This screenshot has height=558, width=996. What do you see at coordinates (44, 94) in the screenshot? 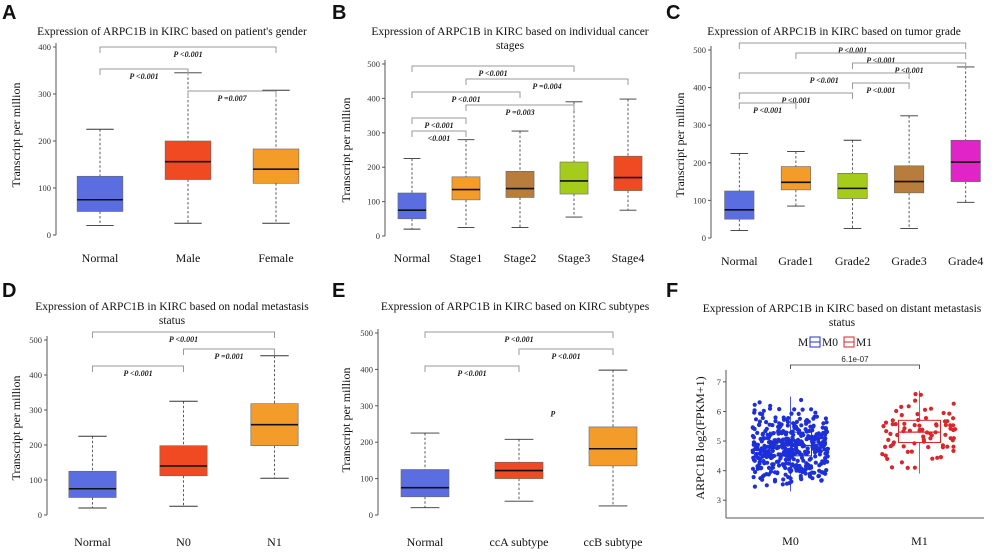
I see `y-tick-label: 300` at bounding box center [44, 94].